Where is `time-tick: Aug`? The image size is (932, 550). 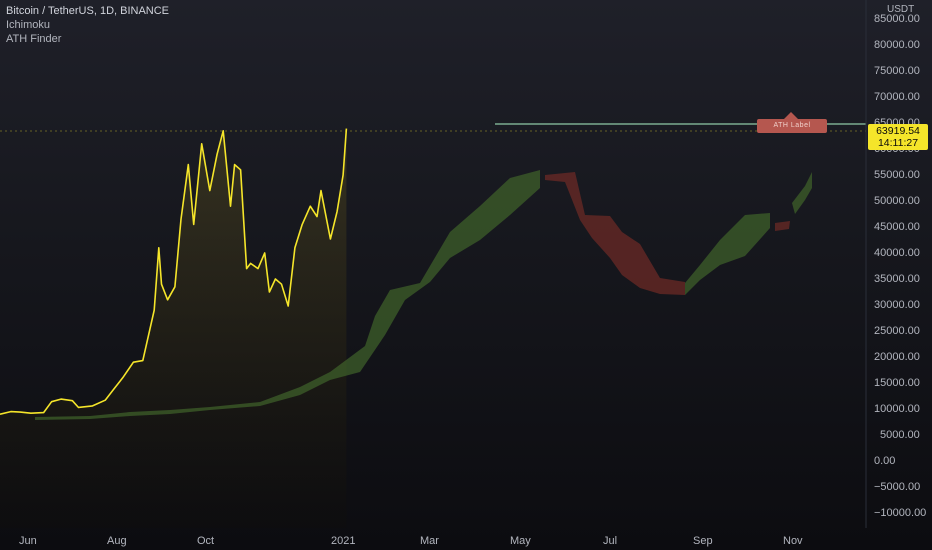 time-tick: Aug is located at coordinates (117, 541).